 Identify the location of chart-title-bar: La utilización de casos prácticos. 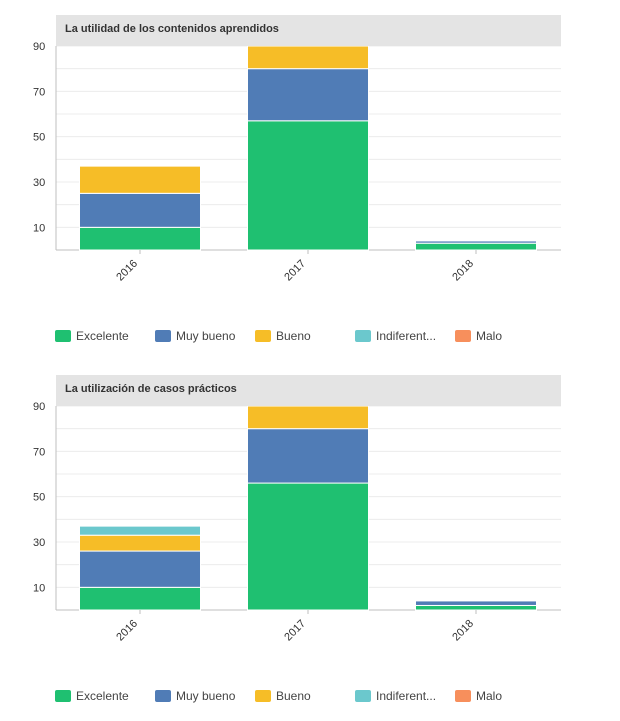
(308, 390).